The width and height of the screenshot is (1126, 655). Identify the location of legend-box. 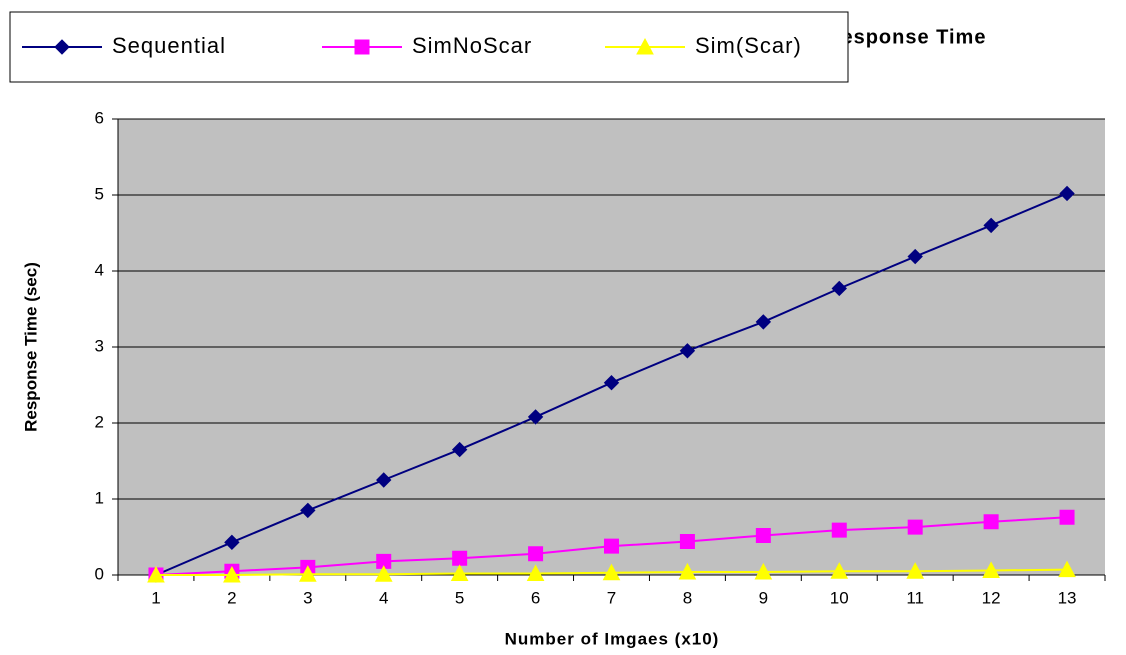
(429, 47).